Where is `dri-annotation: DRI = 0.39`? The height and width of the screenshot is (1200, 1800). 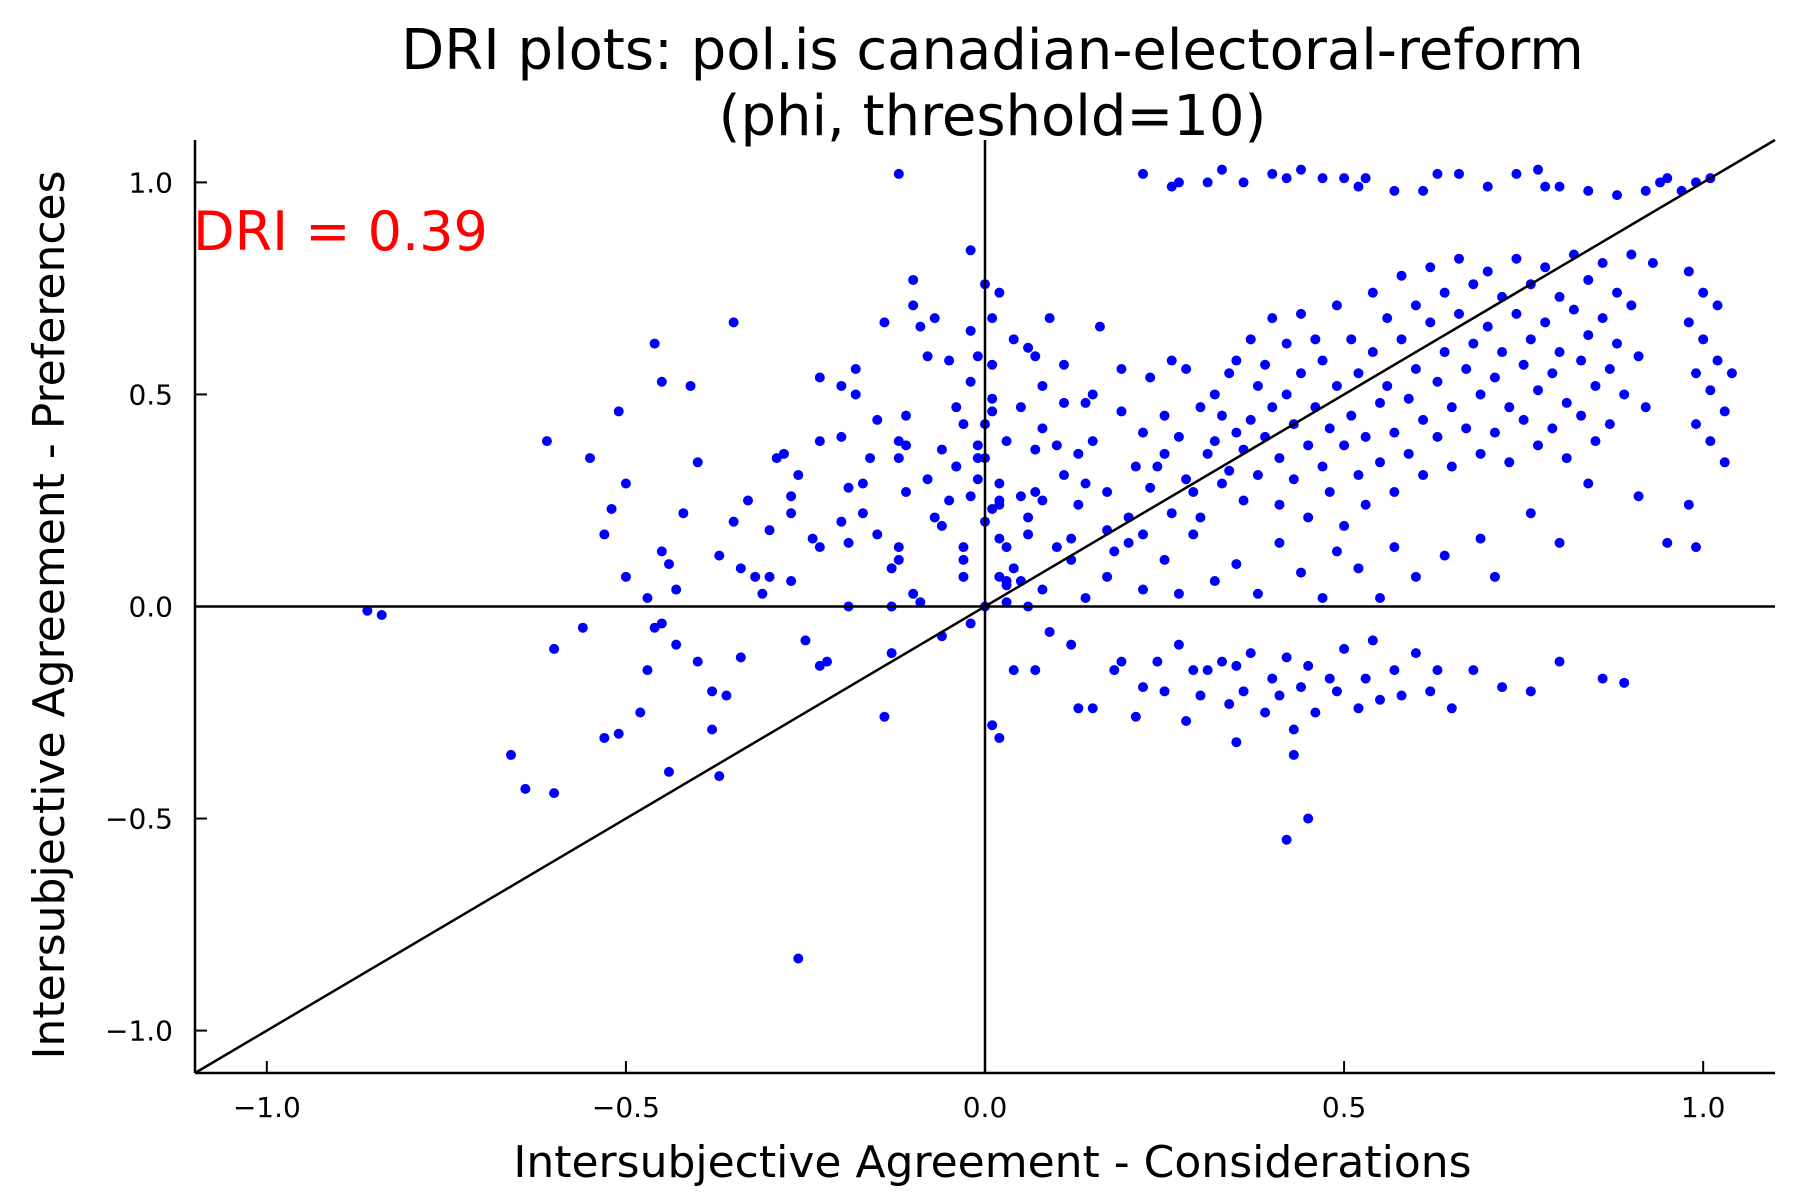 dri-annotation: DRI = 0.39 is located at coordinates (340, 231).